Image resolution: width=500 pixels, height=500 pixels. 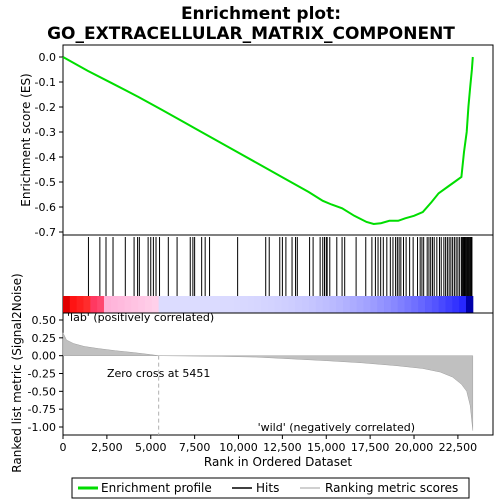 What do you see at coordinates (42, 409) in the screenshot?
I see `metric-y-tick-label: -0.75` at bounding box center [42, 409].